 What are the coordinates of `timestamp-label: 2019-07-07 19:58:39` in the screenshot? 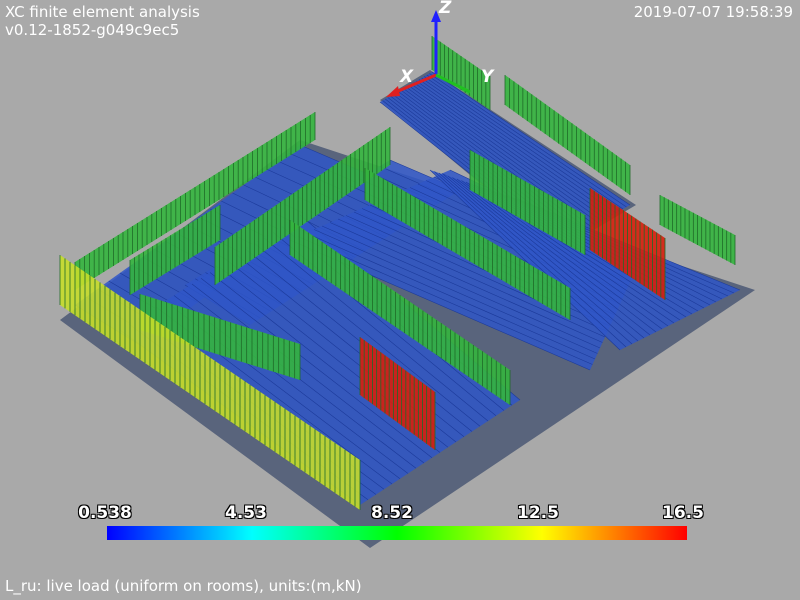 It's located at (713, 12).